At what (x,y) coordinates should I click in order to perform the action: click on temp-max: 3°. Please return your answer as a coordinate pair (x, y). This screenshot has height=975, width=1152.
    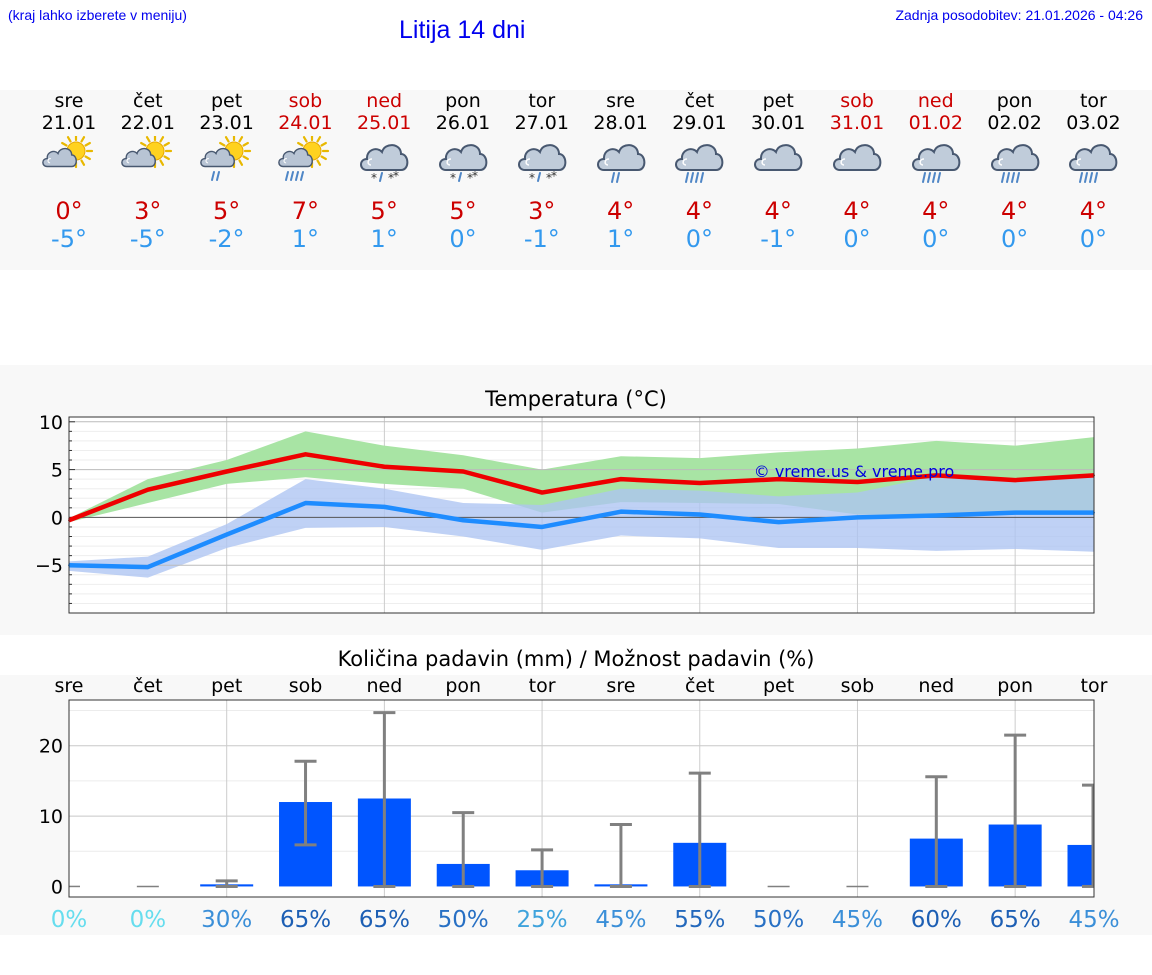
    Looking at the image, I should click on (542, 211).